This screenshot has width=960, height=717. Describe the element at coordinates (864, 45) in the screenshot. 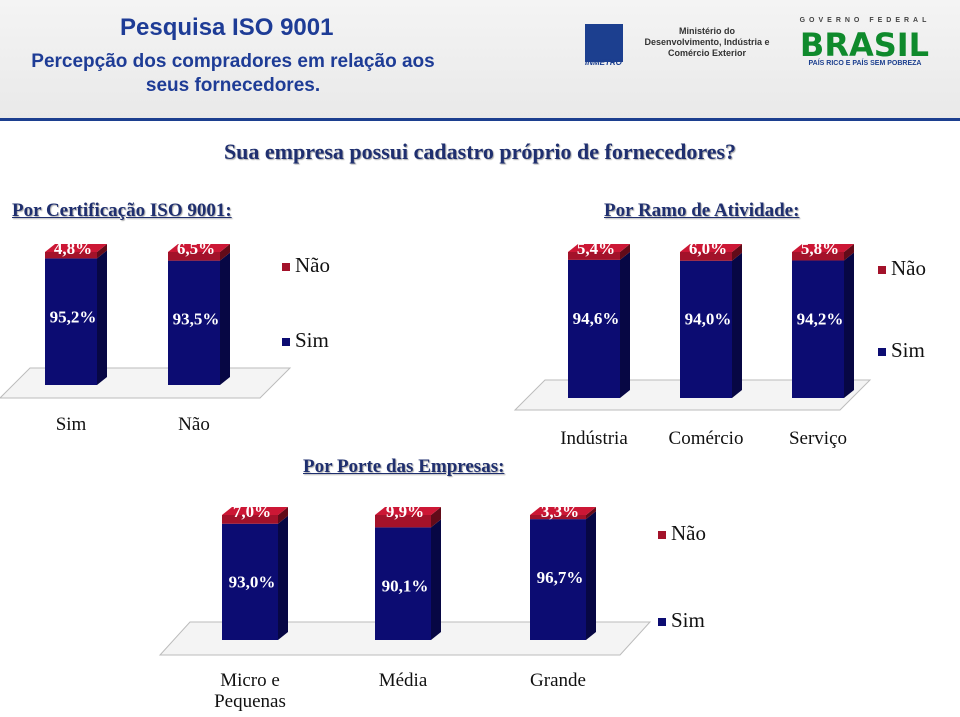

I see `brand-label: BRASIL` at that location.